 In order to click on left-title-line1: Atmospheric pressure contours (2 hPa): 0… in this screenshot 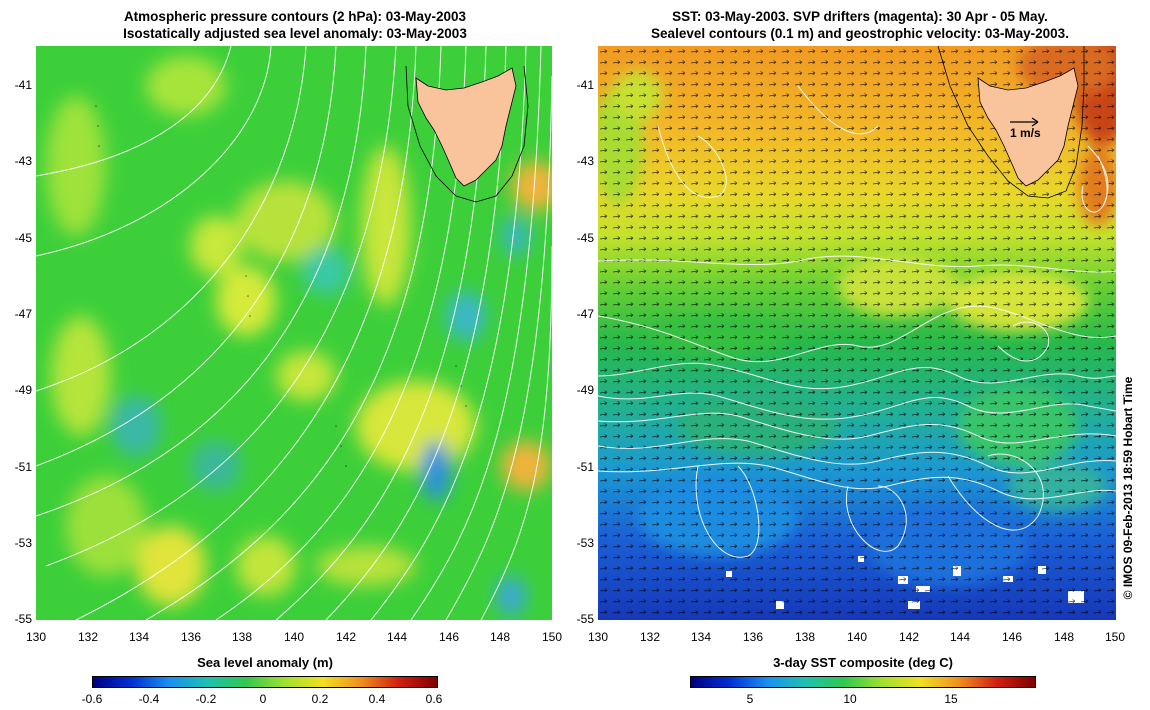, I will do `click(295, 16)`.